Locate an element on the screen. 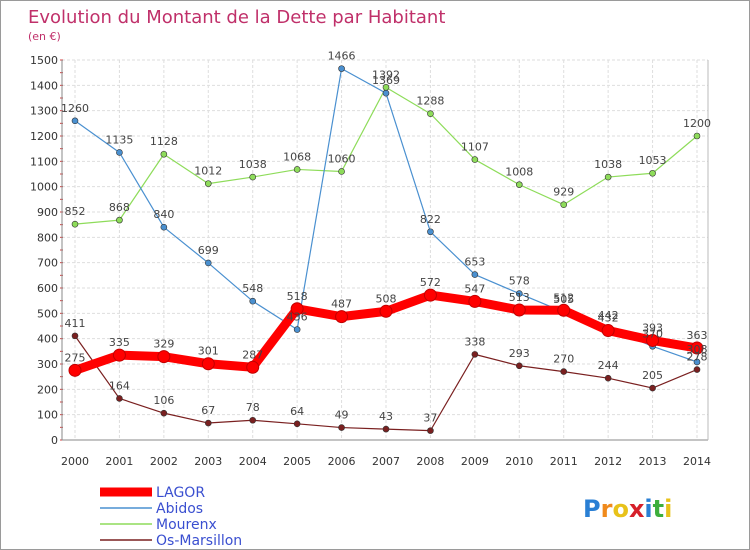 The width and height of the screenshot is (750, 550). data-label-mourenx: 1060 is located at coordinates (342, 158).